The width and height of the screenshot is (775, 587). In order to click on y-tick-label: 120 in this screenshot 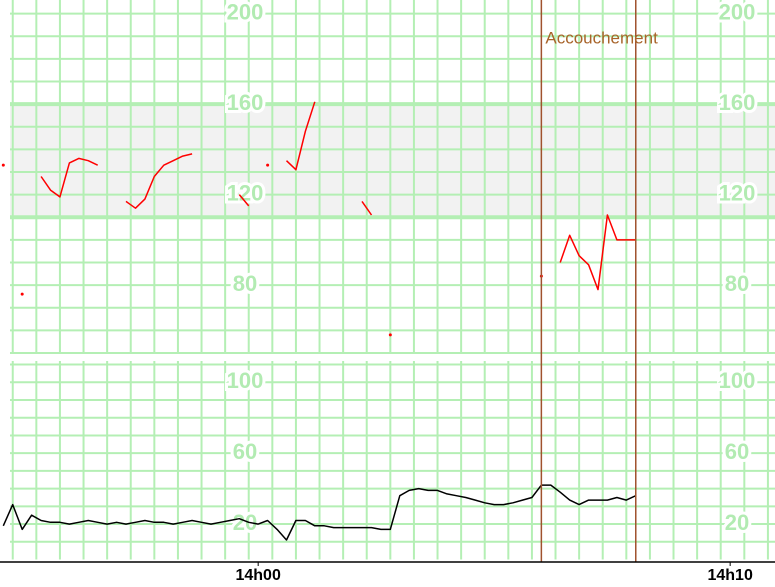, I will do `click(737, 192)`.